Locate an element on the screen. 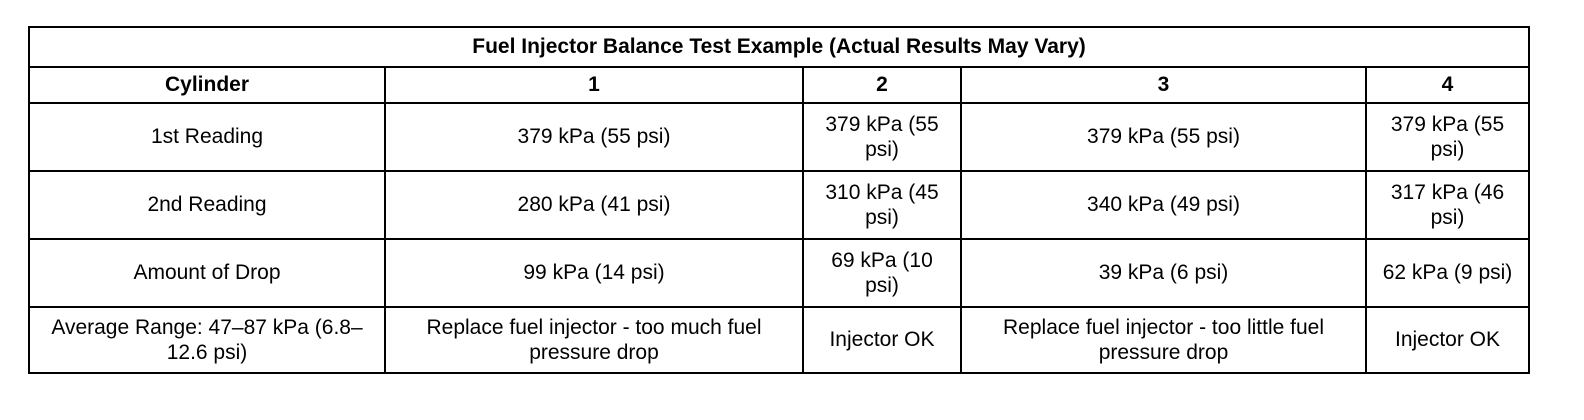 The width and height of the screenshot is (1584, 420). row-label: Average Range: 47–87 kPa (6.8–12.6 psi) is located at coordinates (207, 340).